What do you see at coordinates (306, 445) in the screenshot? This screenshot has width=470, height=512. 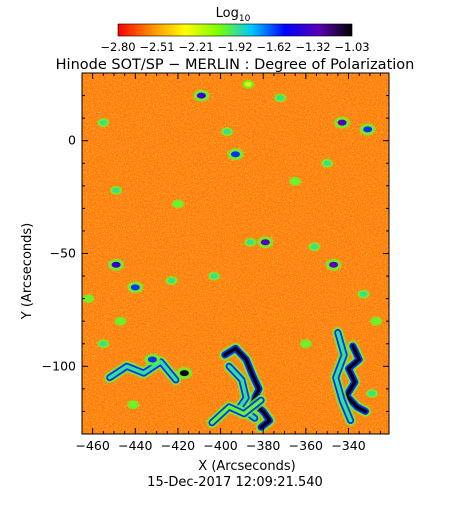 I see `x-tick-label: −360` at bounding box center [306, 445].